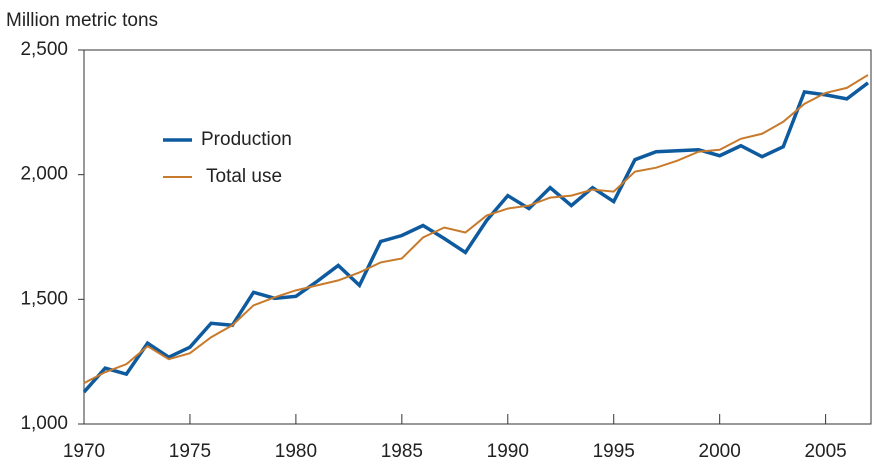 The width and height of the screenshot is (874, 468). What do you see at coordinates (296, 451) in the screenshot?
I see `x-tick-label: 1980` at bounding box center [296, 451].